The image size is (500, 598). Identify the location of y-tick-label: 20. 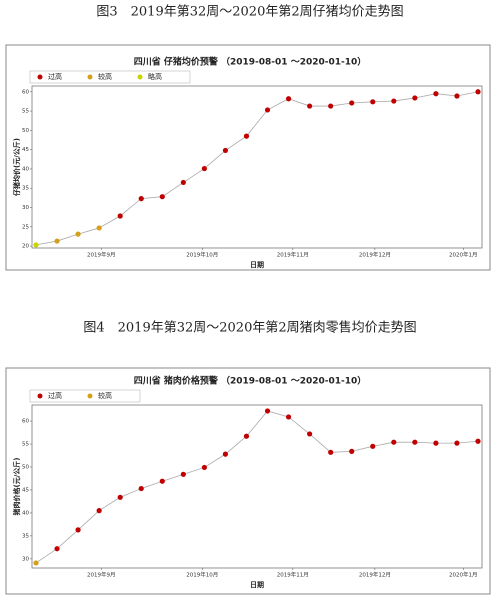
(25, 247).